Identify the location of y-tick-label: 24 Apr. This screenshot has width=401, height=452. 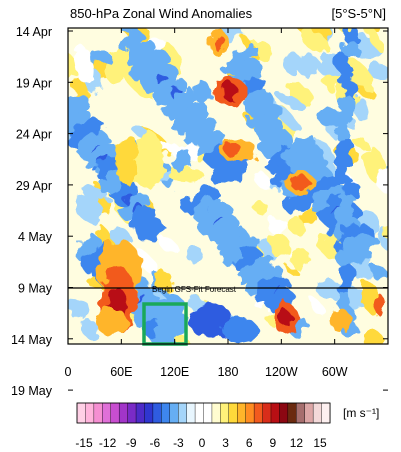
(34, 135).